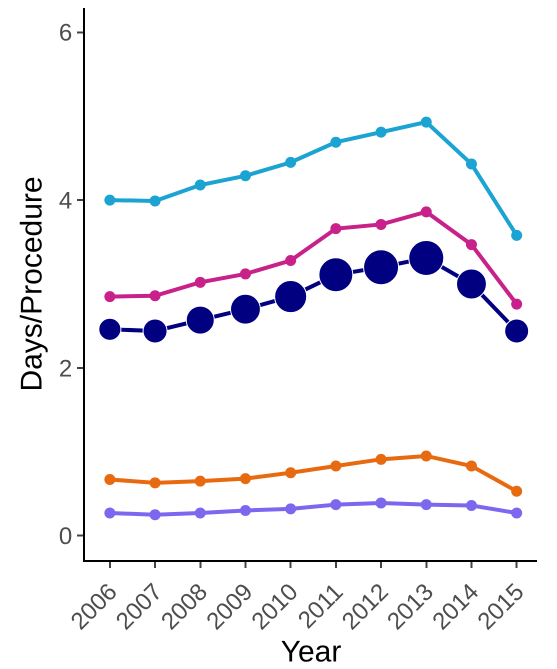 The height and width of the screenshot is (669, 557). Describe the element at coordinates (65, 536) in the screenshot. I see `y-tick-label: 0` at that location.